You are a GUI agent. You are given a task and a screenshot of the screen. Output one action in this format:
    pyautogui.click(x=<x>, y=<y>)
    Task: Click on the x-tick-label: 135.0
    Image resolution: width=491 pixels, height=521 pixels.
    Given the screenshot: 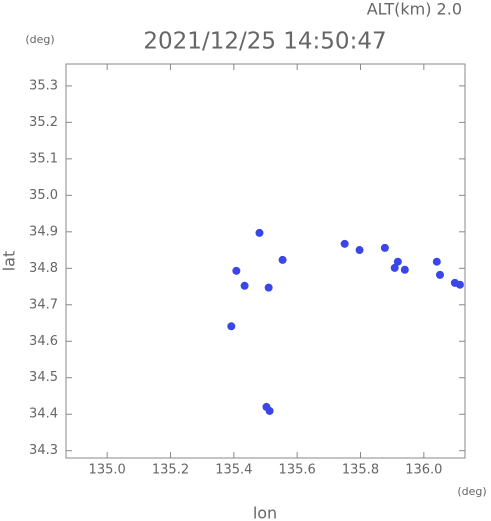 What is the action you would take?
    pyautogui.click(x=107, y=470)
    